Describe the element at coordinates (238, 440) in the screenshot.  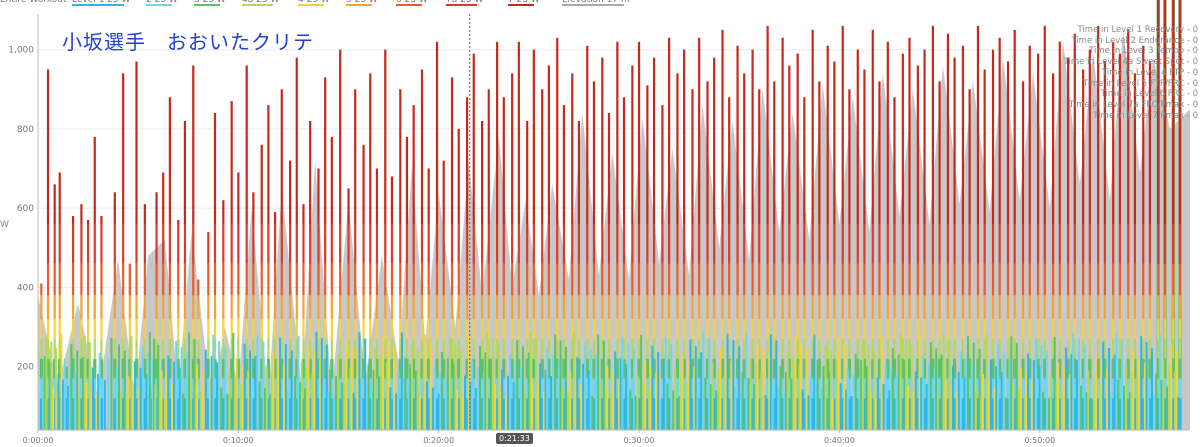
I see `x-tick-label: 0:10:00` at that location.